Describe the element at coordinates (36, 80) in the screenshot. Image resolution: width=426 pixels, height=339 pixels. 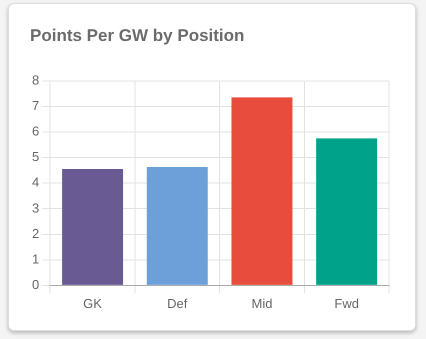
I see `y-tick-label: 8` at that location.